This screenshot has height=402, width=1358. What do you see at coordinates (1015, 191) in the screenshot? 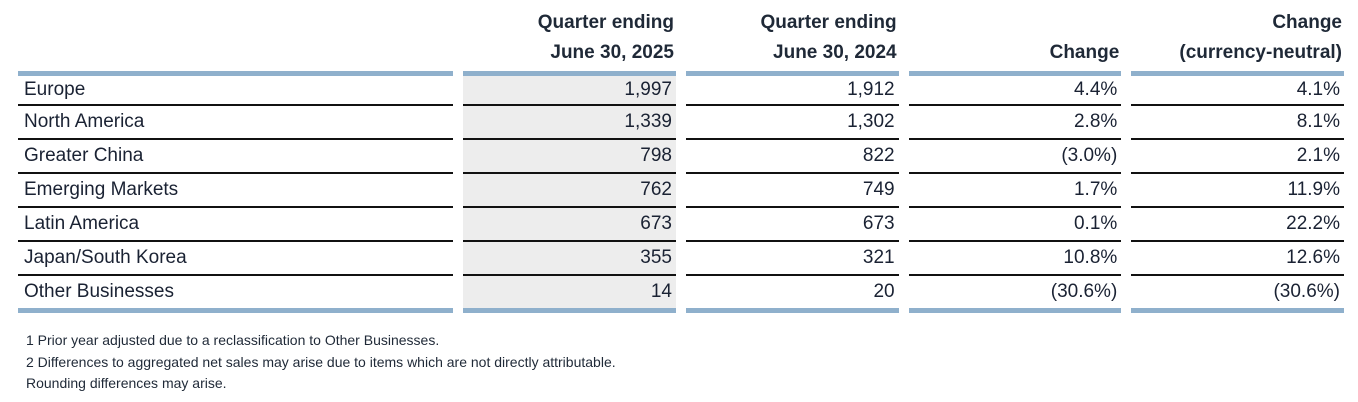
I see `row-change: 1.7%` at bounding box center [1015, 191].